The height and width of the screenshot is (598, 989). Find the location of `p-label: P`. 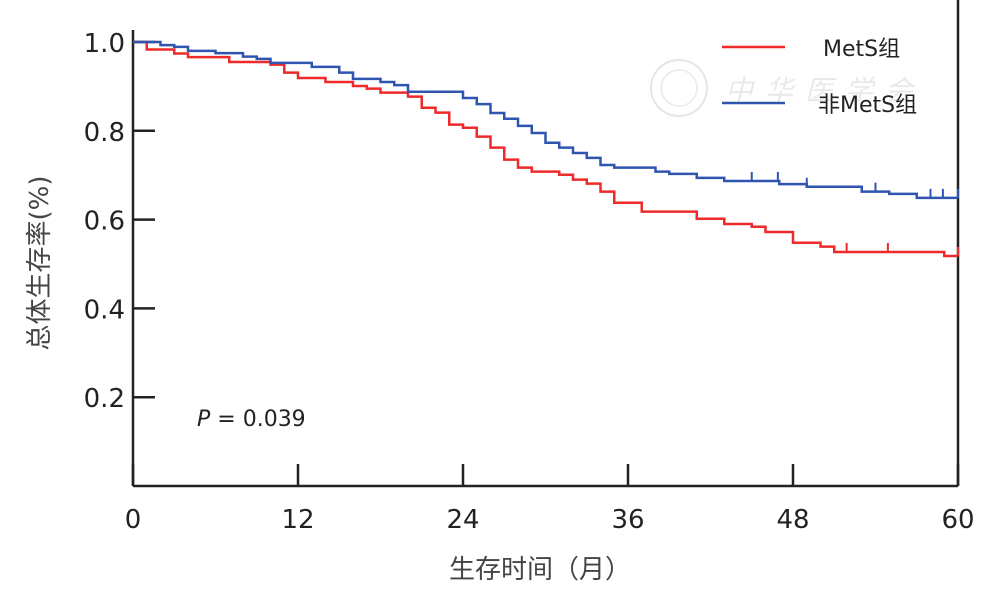

p-label: P is located at coordinates (204, 419).